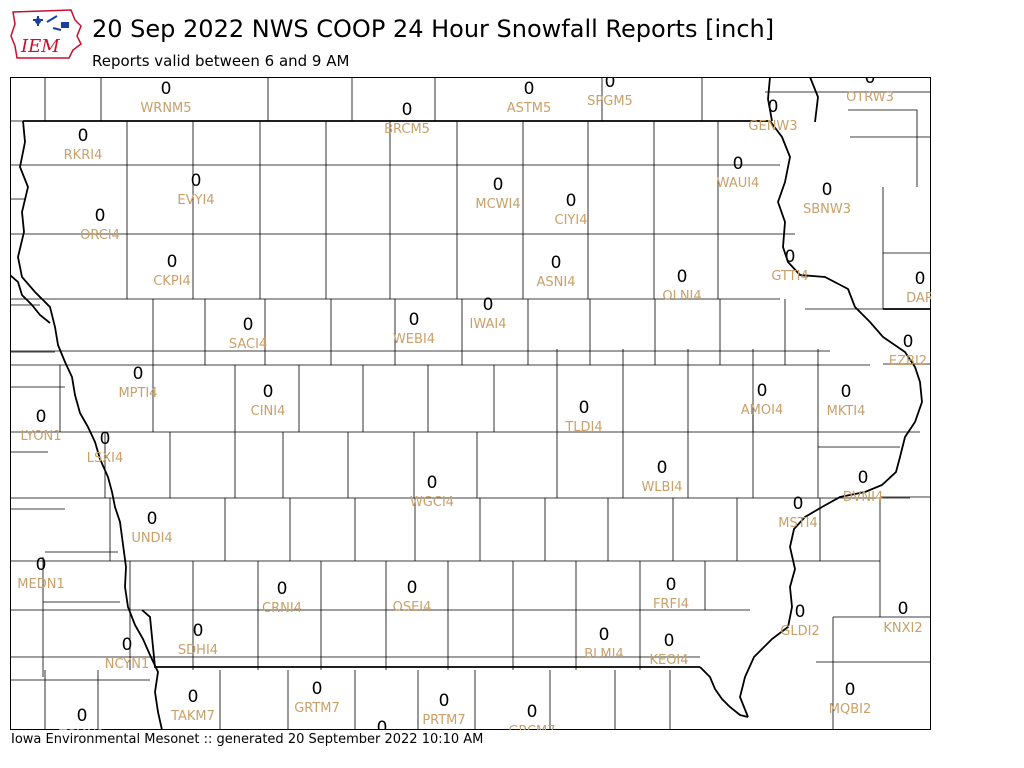 This screenshot has height=768, width=1024. What do you see at coordinates (870, 91) in the screenshot?
I see `station-marker: 0 OTRW3` at bounding box center [870, 91].